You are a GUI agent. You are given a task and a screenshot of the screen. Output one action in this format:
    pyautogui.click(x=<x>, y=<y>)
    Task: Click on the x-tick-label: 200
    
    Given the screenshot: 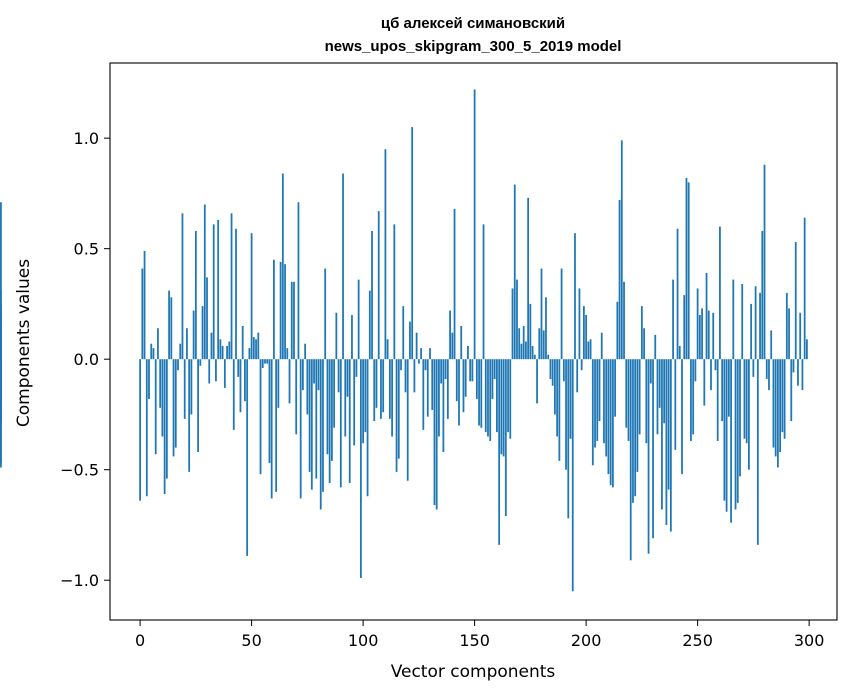 What is the action you would take?
    pyautogui.click(x=586, y=640)
    